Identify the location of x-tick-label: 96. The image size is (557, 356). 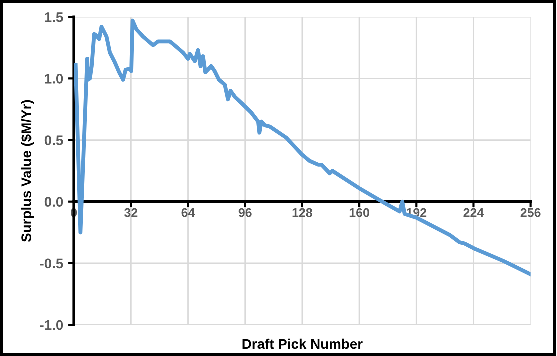
(245, 213).